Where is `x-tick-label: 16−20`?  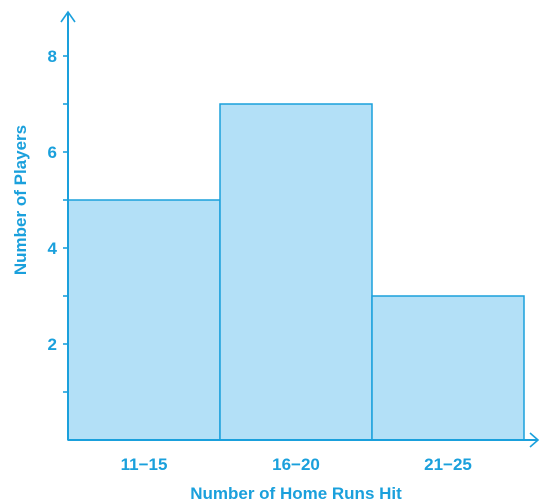
x-tick-label: 16−20 is located at coordinates (296, 464).